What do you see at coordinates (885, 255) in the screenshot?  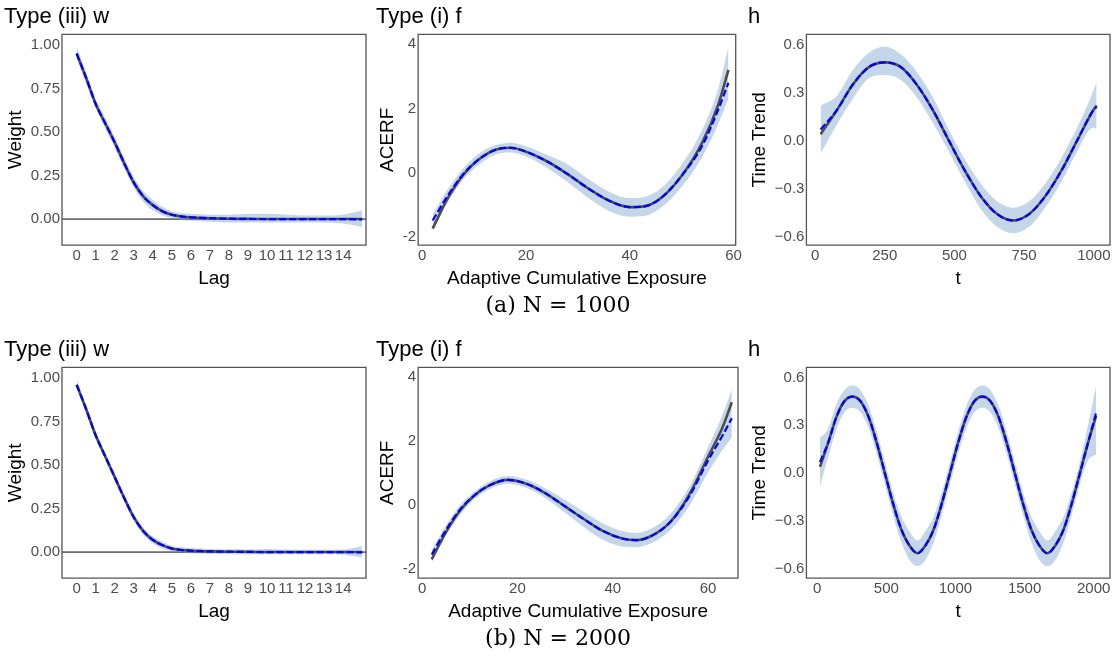 I see `x-tick-label: 250` at bounding box center [885, 255].